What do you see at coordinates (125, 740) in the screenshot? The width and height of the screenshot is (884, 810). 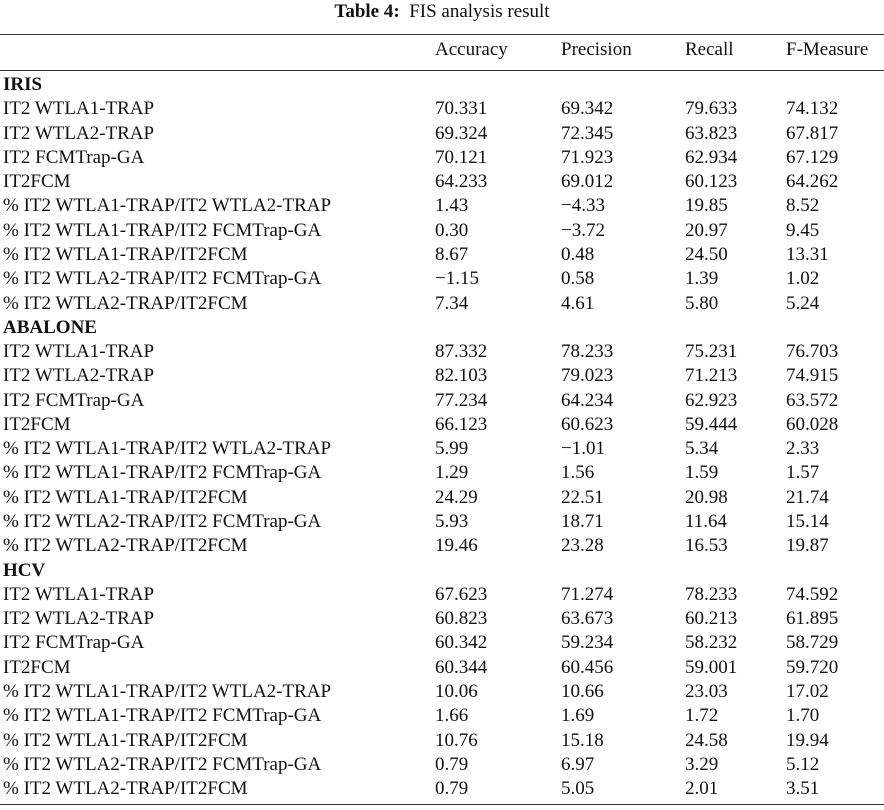 I see `row-label: % IT2 WTLA1-TRAP/IT2FCM` at bounding box center [125, 740].